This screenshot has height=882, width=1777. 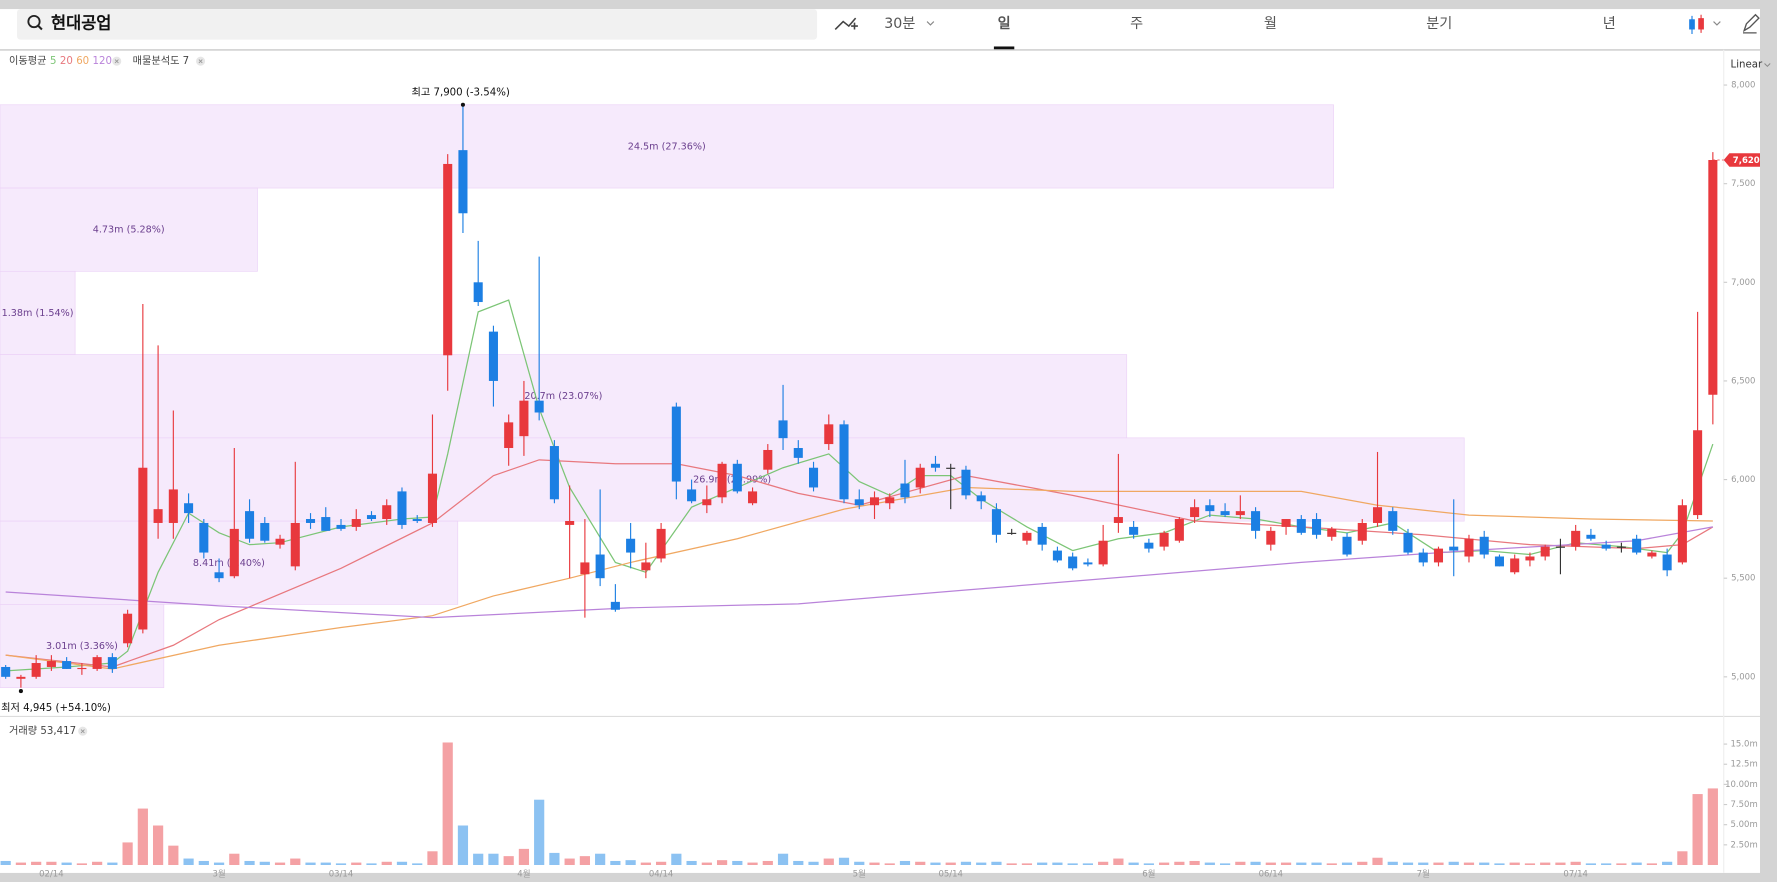 What do you see at coordinates (1767, 65) in the screenshot?
I see `chevron` at bounding box center [1767, 65].